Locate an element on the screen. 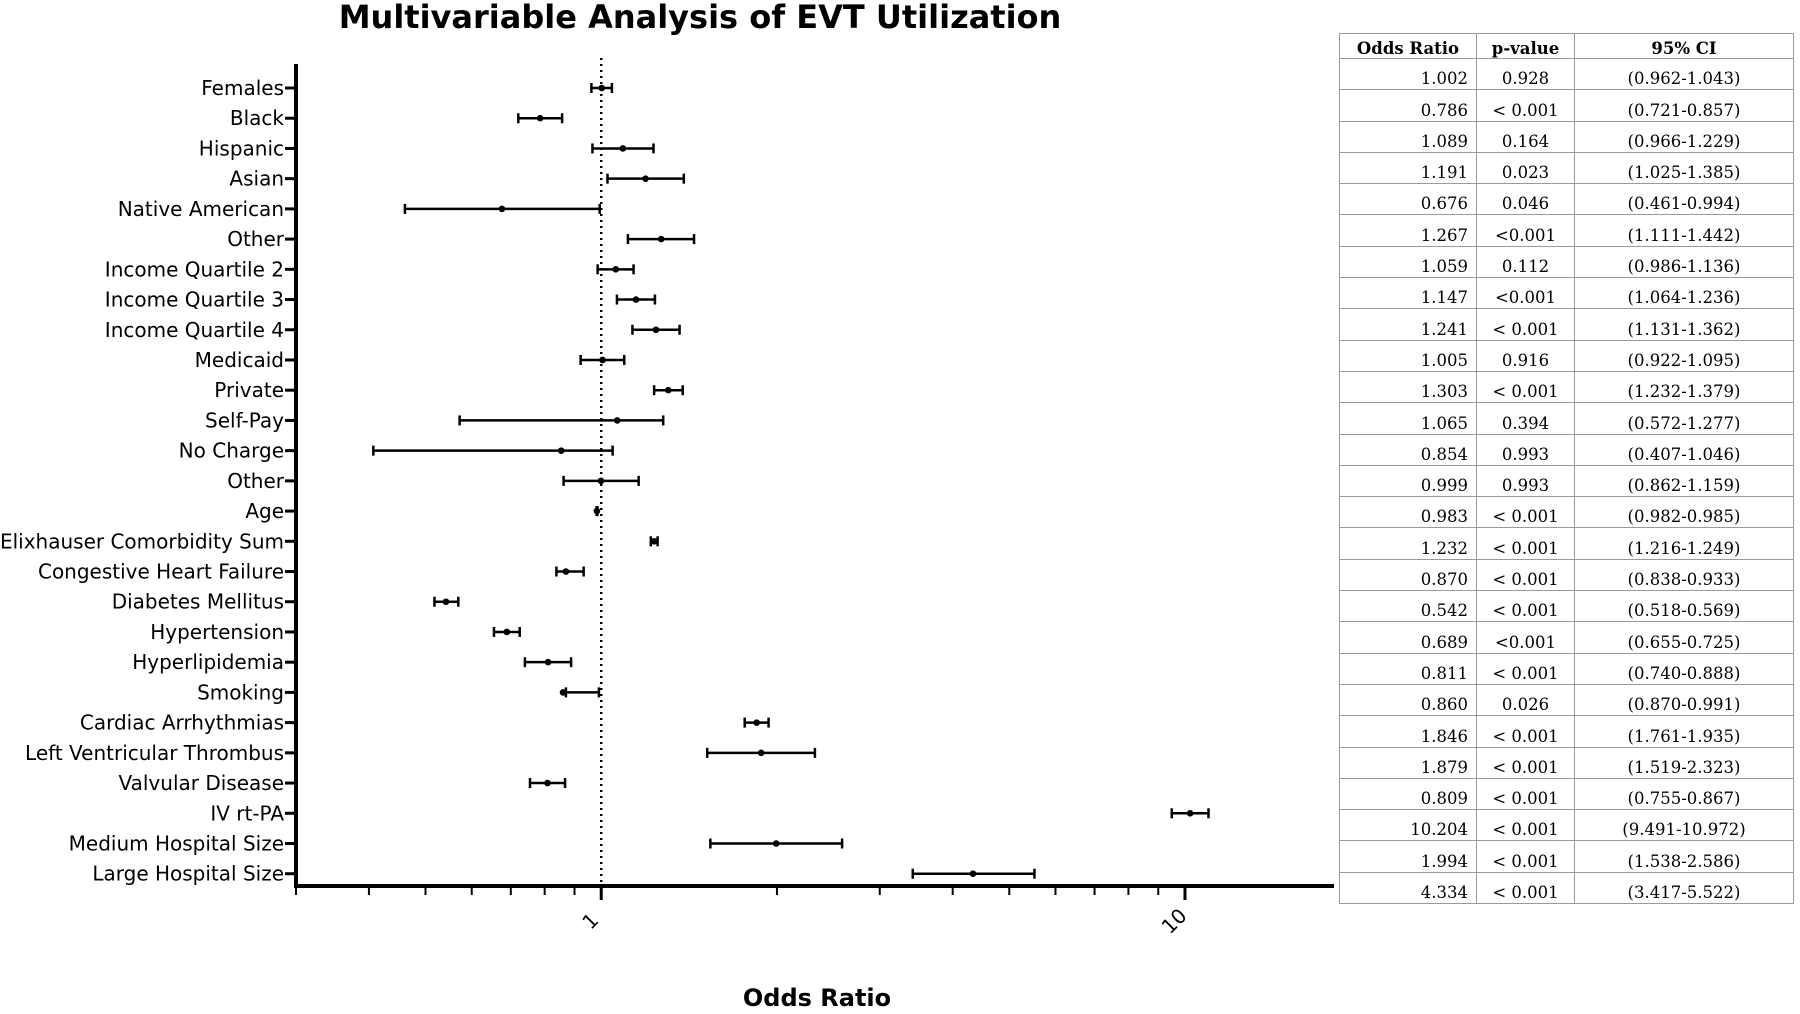 This screenshot has height=1014, width=1800. ci-cell: (1.519-2.323) is located at coordinates (1684, 762).